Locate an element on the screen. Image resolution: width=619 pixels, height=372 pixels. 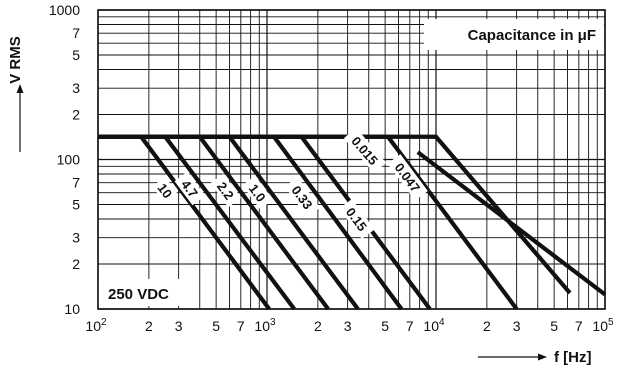
voltage-note-background is located at coordinates (144, 292).